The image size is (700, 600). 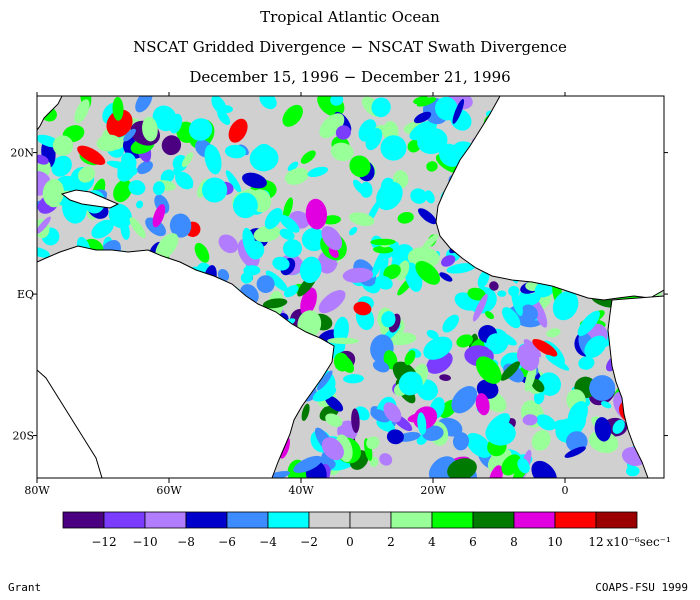 What do you see at coordinates (473, 542) in the screenshot?
I see `colorbar-label: 6` at bounding box center [473, 542].